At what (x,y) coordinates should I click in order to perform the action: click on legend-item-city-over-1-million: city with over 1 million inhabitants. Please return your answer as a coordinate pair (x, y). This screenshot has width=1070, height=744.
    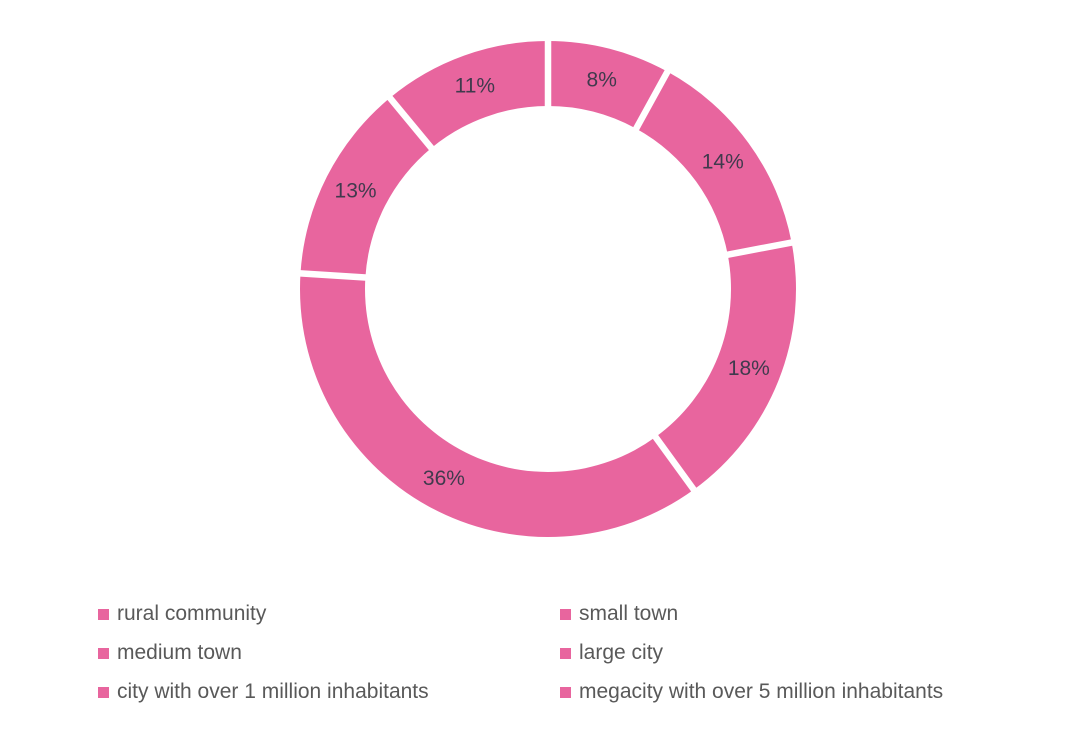
    Looking at the image, I should click on (329, 692).